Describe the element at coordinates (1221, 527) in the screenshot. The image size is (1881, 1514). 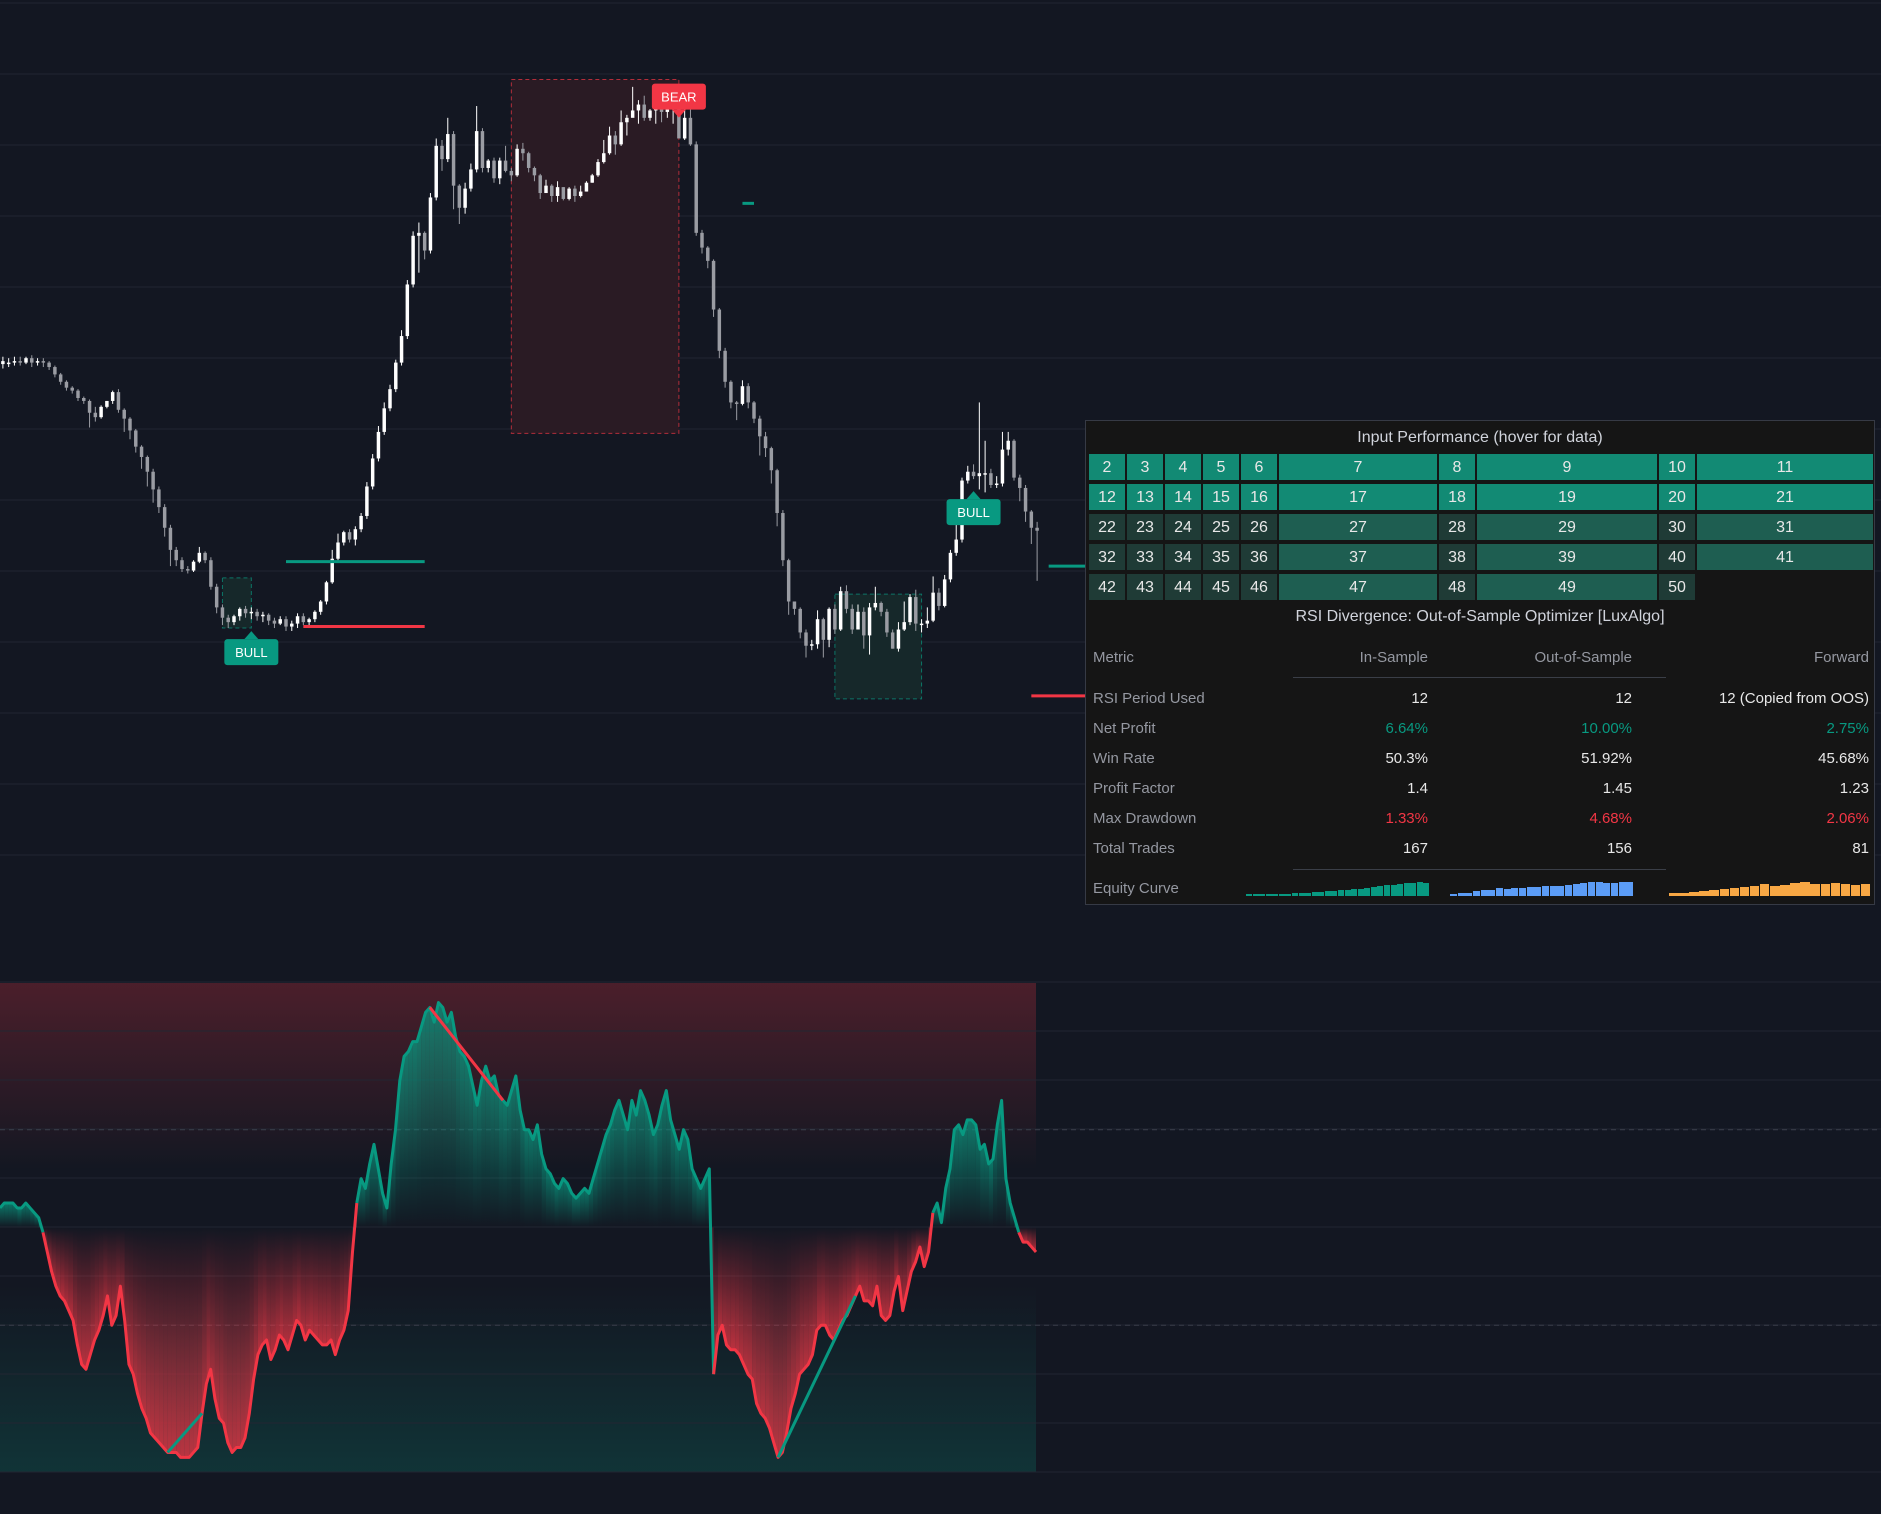
I see `input-grid-cell: 25` at that location.